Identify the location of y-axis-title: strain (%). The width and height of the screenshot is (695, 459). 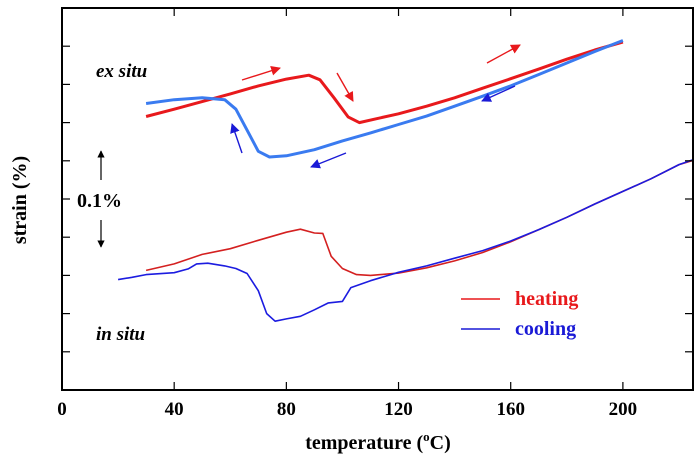
(20, 200).